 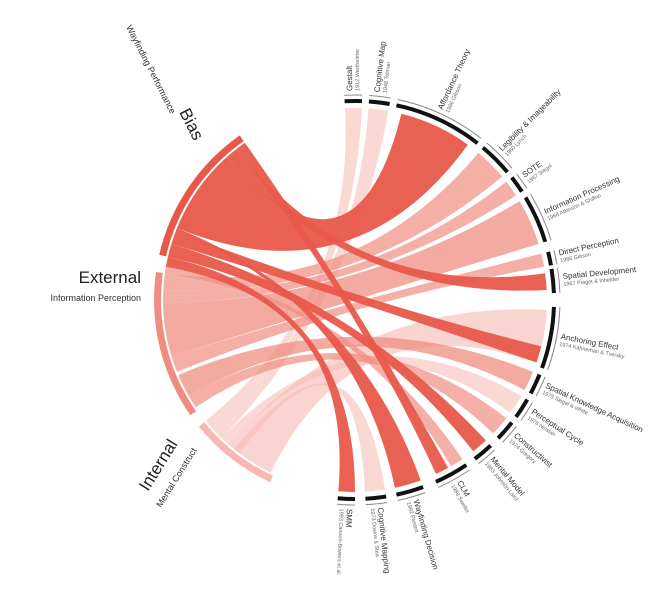 What do you see at coordinates (552, 281) in the screenshot?
I see `node-arc-spatialdev` at bounding box center [552, 281].